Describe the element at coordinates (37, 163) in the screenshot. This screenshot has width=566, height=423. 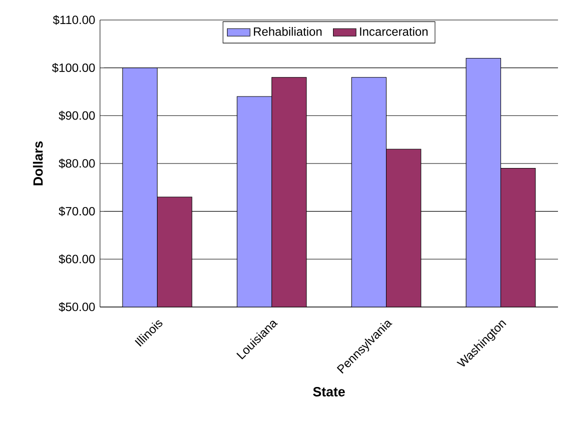
I see `y-axis-title: Dollars` at that location.